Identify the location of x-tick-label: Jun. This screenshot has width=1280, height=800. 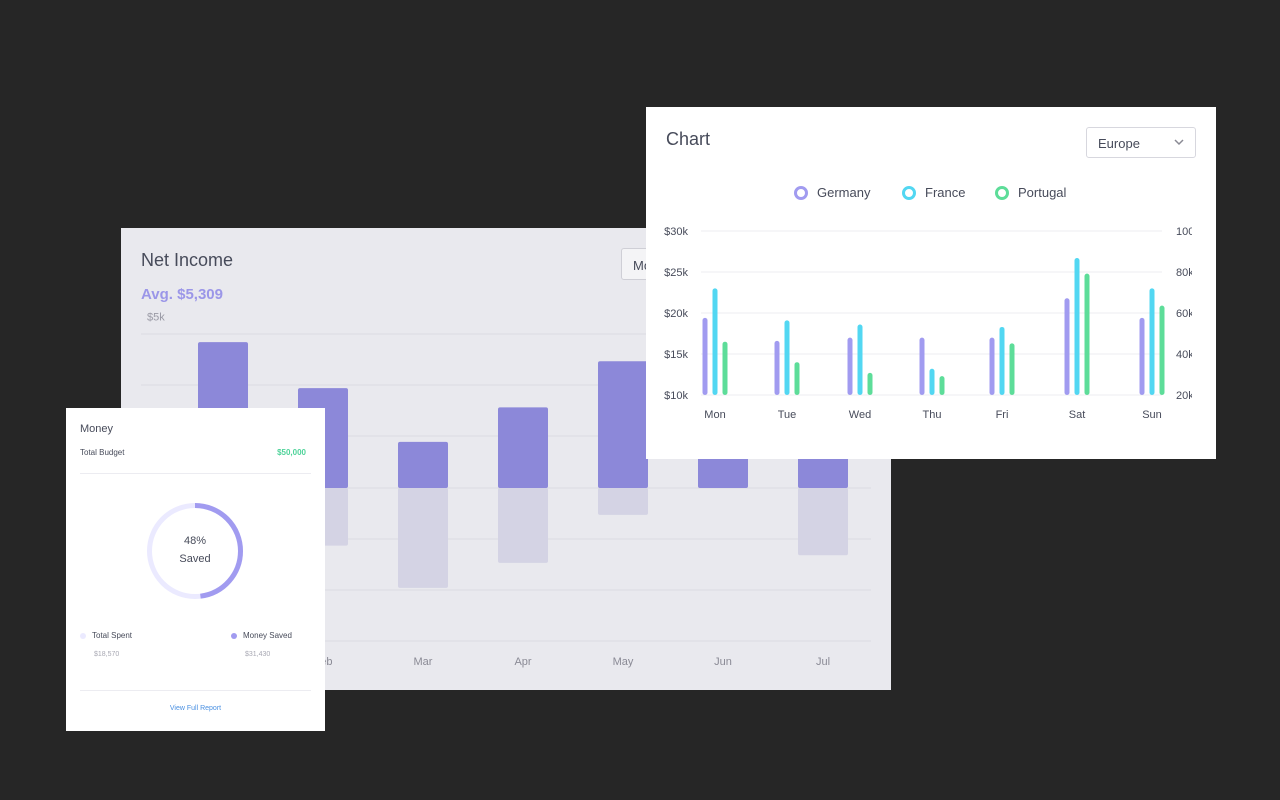
(723, 662).